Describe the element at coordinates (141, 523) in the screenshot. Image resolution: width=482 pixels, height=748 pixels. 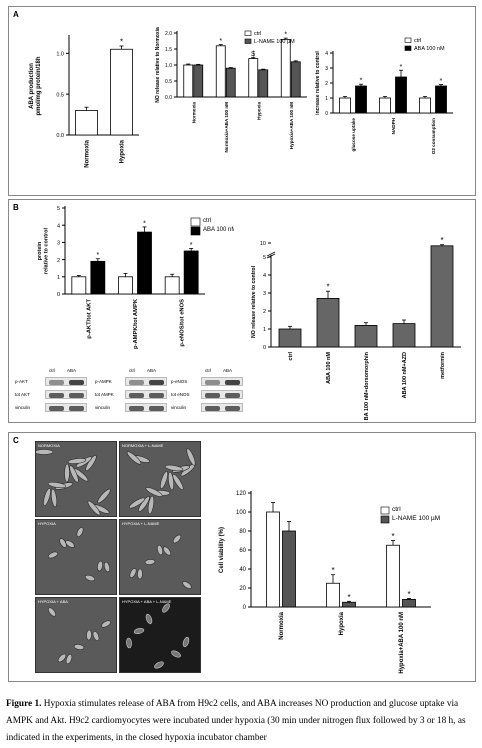
I see `micrograph-label: HYPOXIA + L-NAME` at that location.